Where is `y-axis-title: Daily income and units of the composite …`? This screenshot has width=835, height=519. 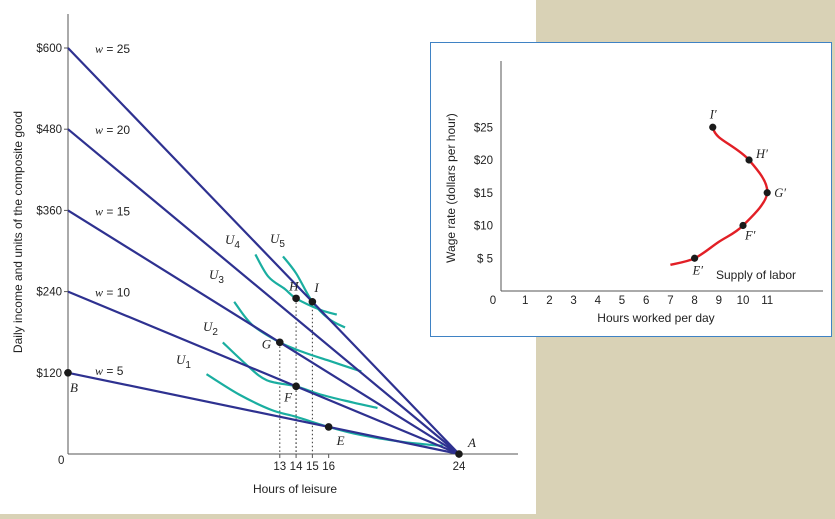
y-axis-title: Daily income and units of the composite … is located at coordinates (18, 232).